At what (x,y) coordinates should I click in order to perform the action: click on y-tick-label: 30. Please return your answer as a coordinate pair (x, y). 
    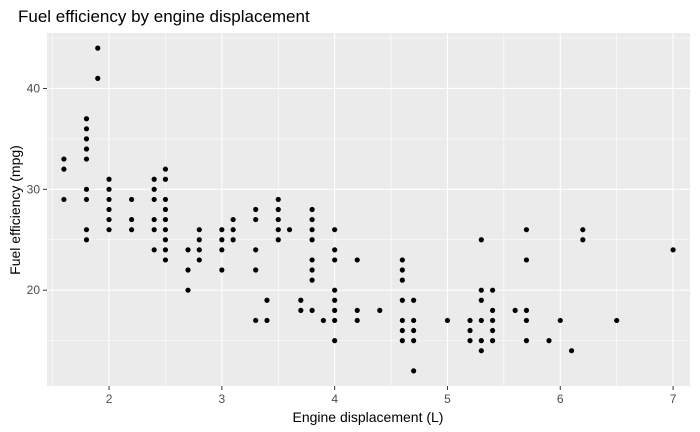
    Looking at the image, I should click on (34, 189).